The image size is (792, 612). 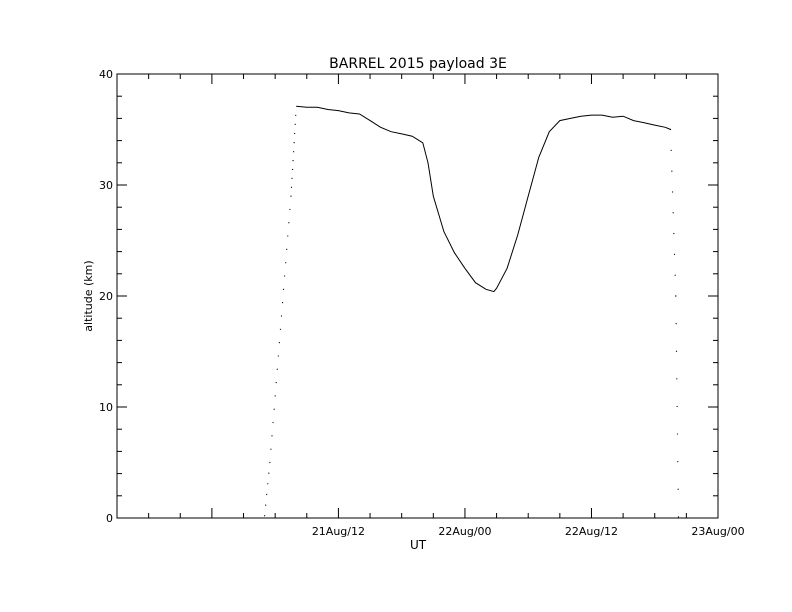 What do you see at coordinates (591, 531) in the screenshot?
I see `x-tick-label: 22Aug/12` at bounding box center [591, 531].